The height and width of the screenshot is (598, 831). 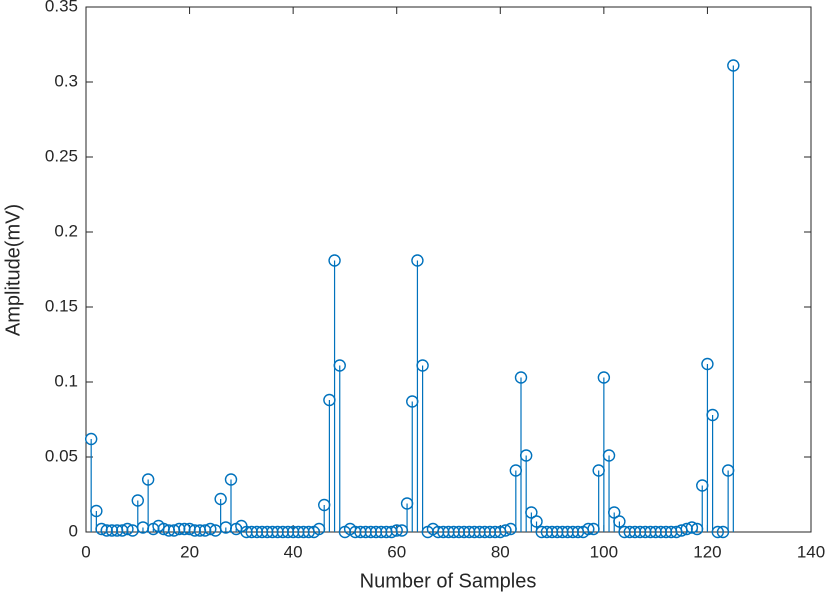 What do you see at coordinates (61, 155) in the screenshot?
I see `y-tick-label: 0.25` at bounding box center [61, 155].